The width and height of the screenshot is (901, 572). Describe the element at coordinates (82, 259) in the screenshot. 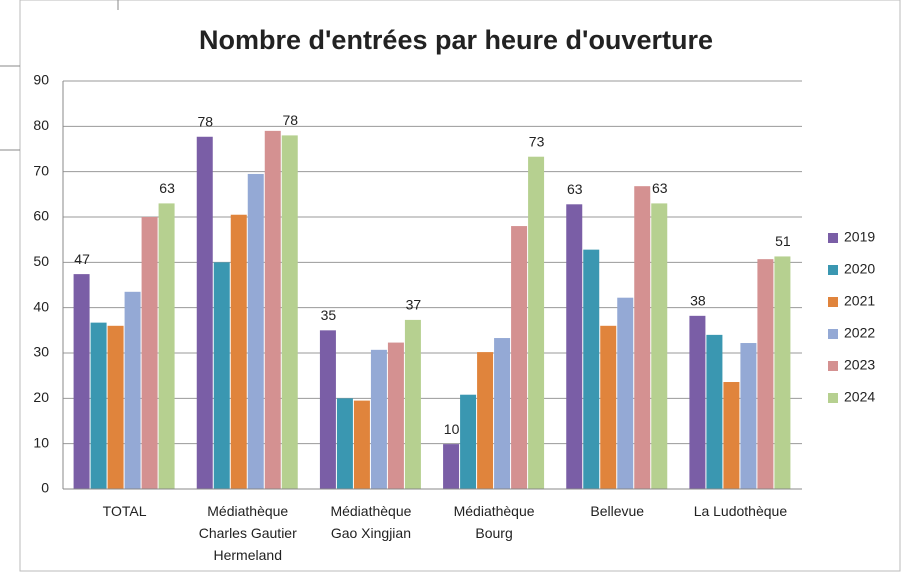

I see `data-label: 47` at that location.